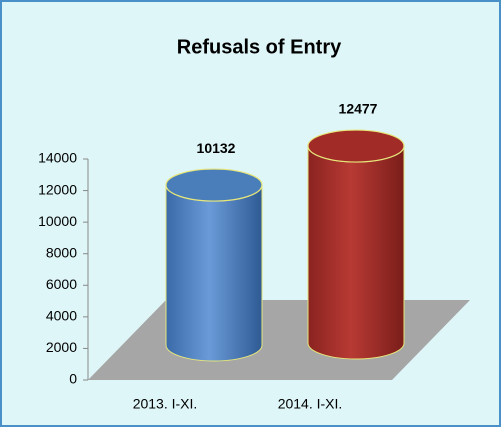 Image resolution: width=501 pixels, height=427 pixels. What do you see at coordinates (61, 252) in the screenshot?
I see `y-tick-label: 8000` at bounding box center [61, 252].